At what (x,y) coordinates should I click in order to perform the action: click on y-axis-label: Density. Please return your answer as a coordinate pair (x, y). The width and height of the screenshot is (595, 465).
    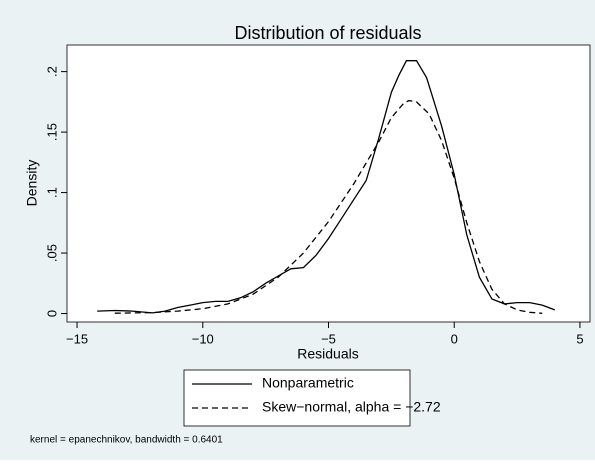
    Looking at the image, I should click on (32, 183).